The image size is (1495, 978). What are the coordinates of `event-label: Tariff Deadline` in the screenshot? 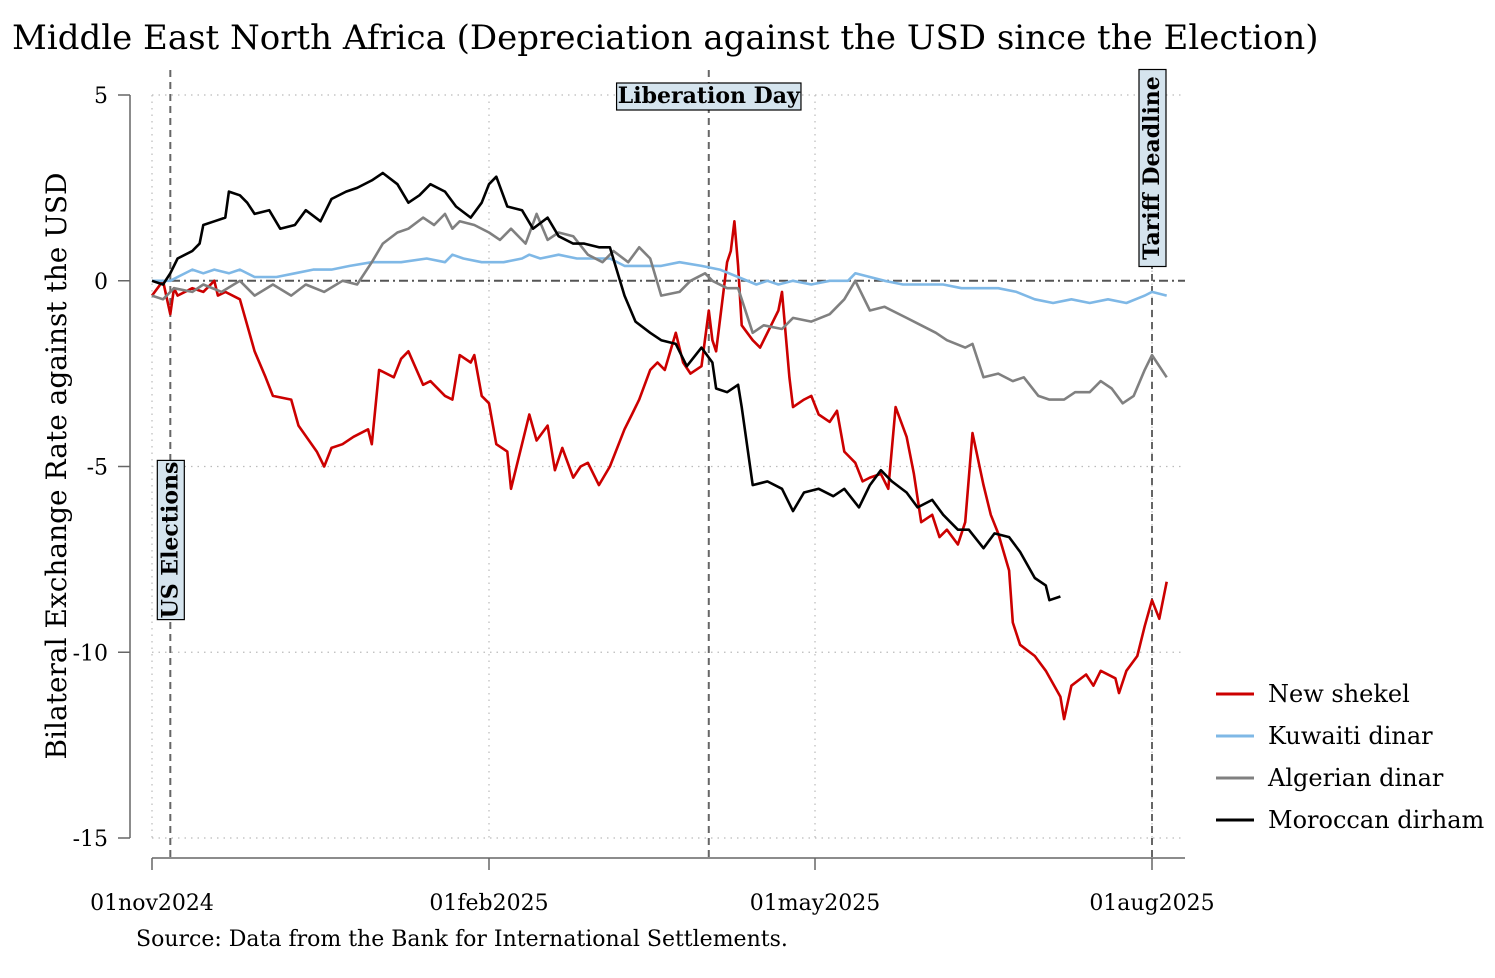 It's located at (1152, 168).